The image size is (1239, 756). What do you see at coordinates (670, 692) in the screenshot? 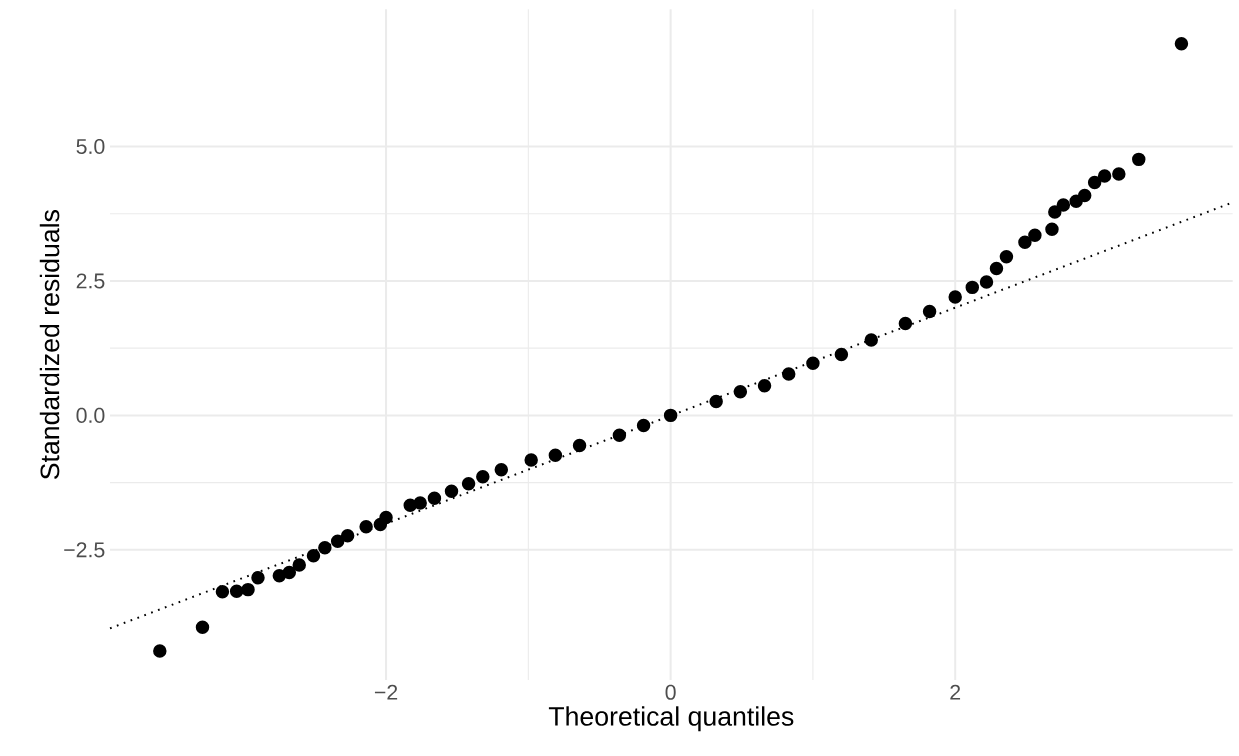
I see `x-tick-label: 0` at bounding box center [670, 692].